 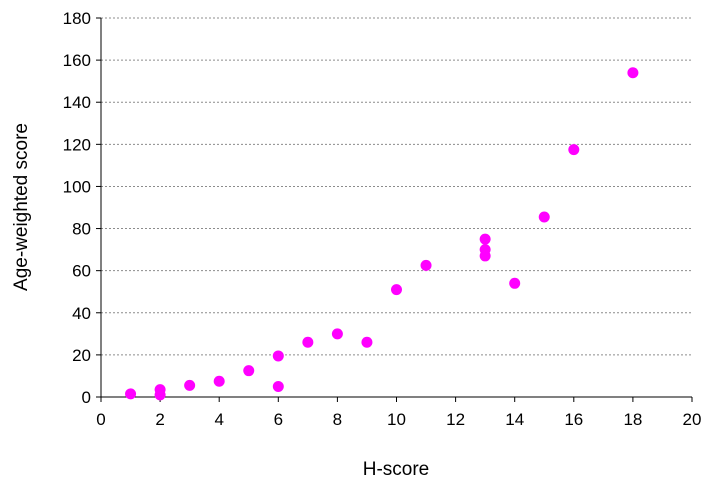 What do you see at coordinates (77, 60) in the screenshot?
I see `y-tick-label: 160` at bounding box center [77, 60].